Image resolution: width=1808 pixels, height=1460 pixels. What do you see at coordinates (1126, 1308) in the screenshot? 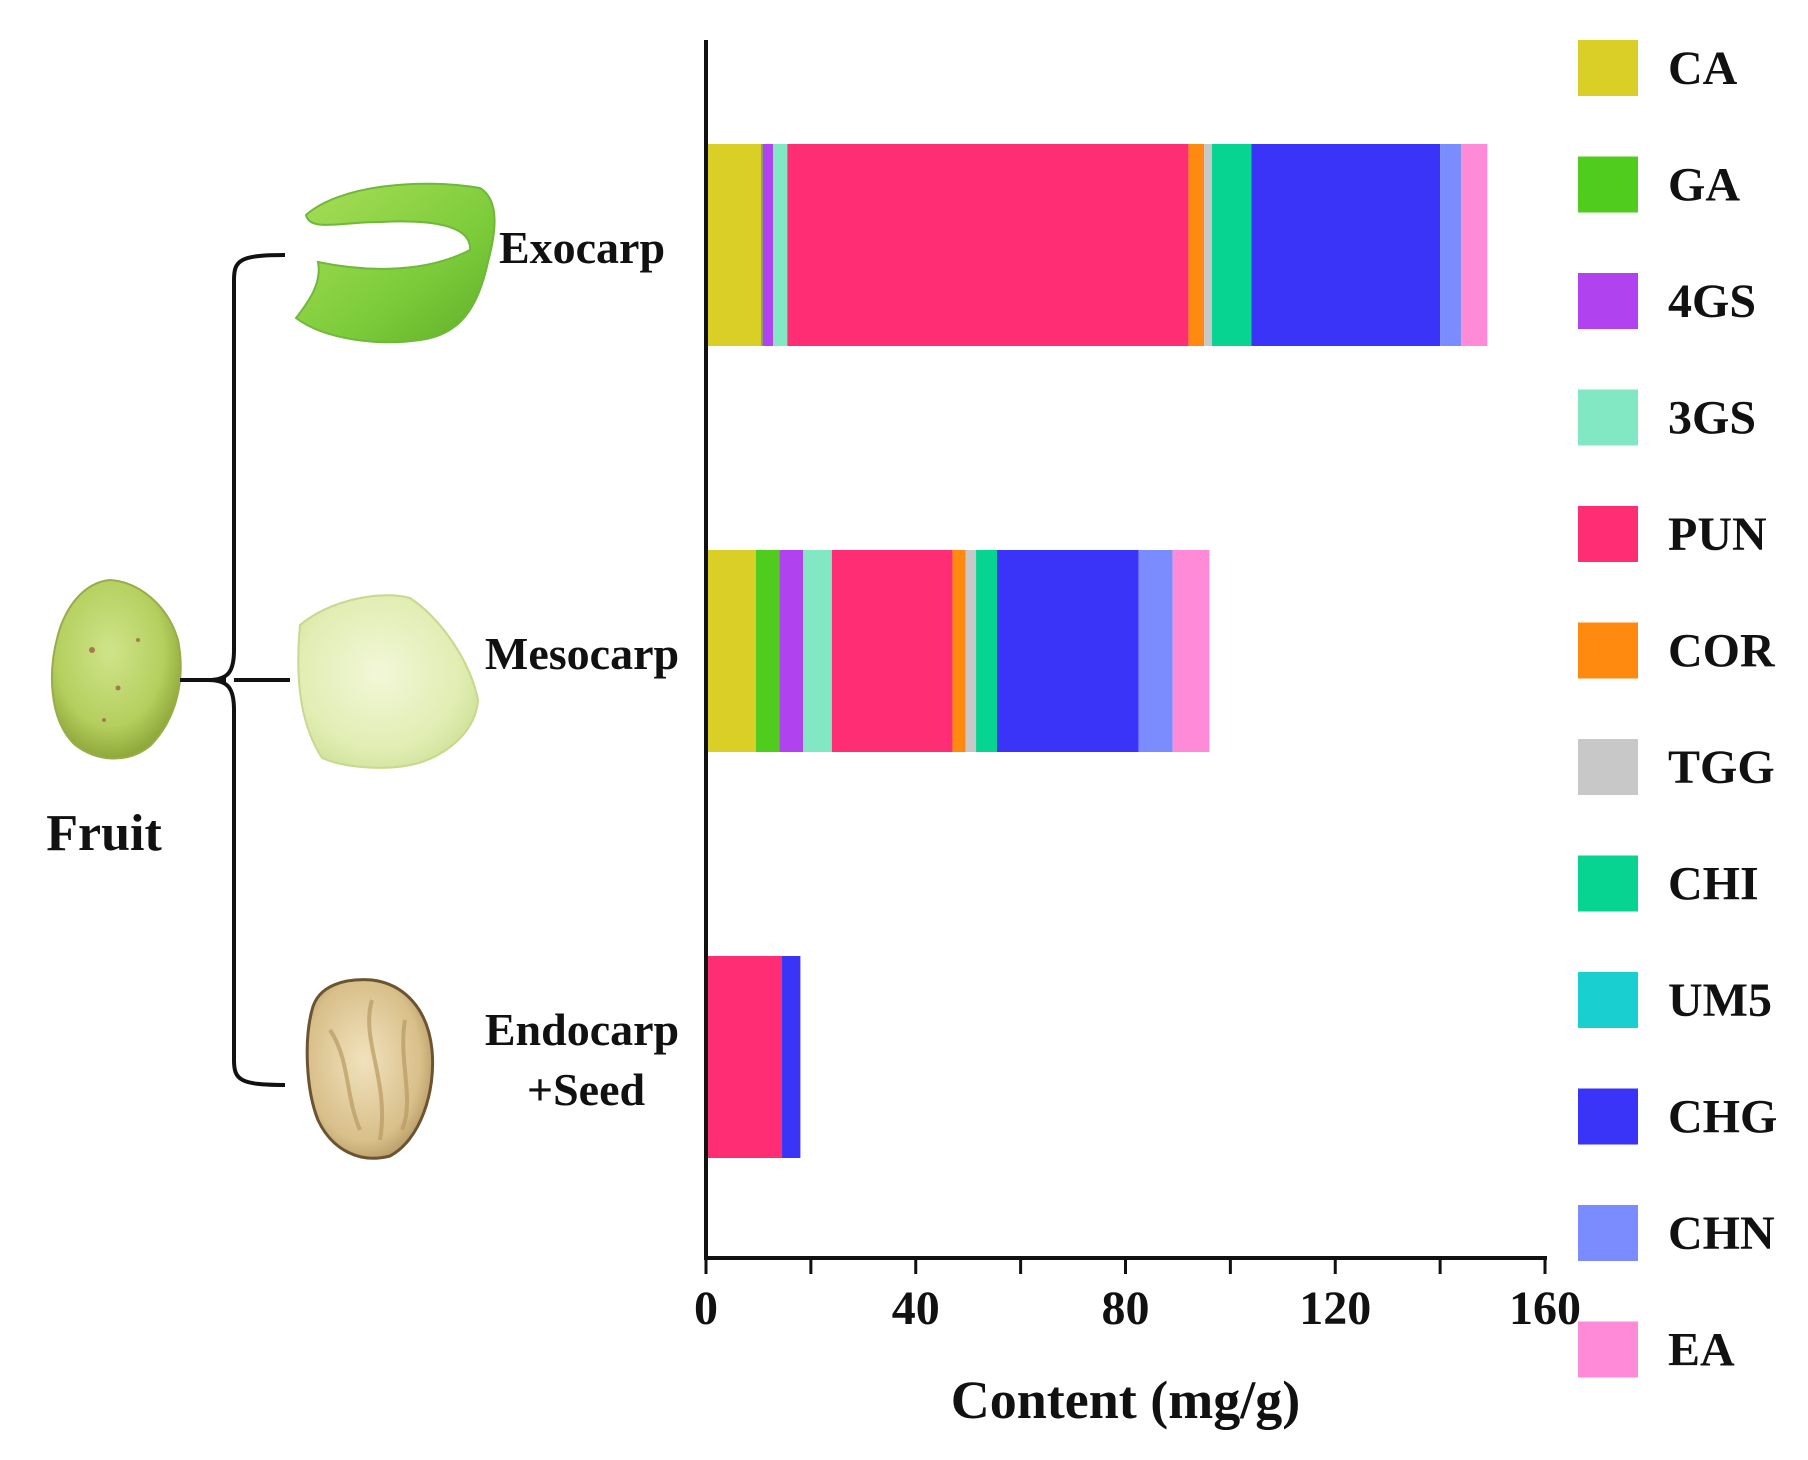
I see `x-tick-label: 80` at bounding box center [1126, 1308].